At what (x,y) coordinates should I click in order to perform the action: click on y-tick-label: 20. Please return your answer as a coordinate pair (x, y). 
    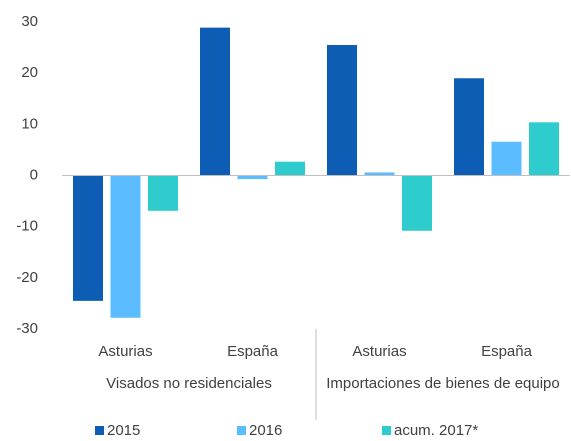
    Looking at the image, I should click on (29, 72).